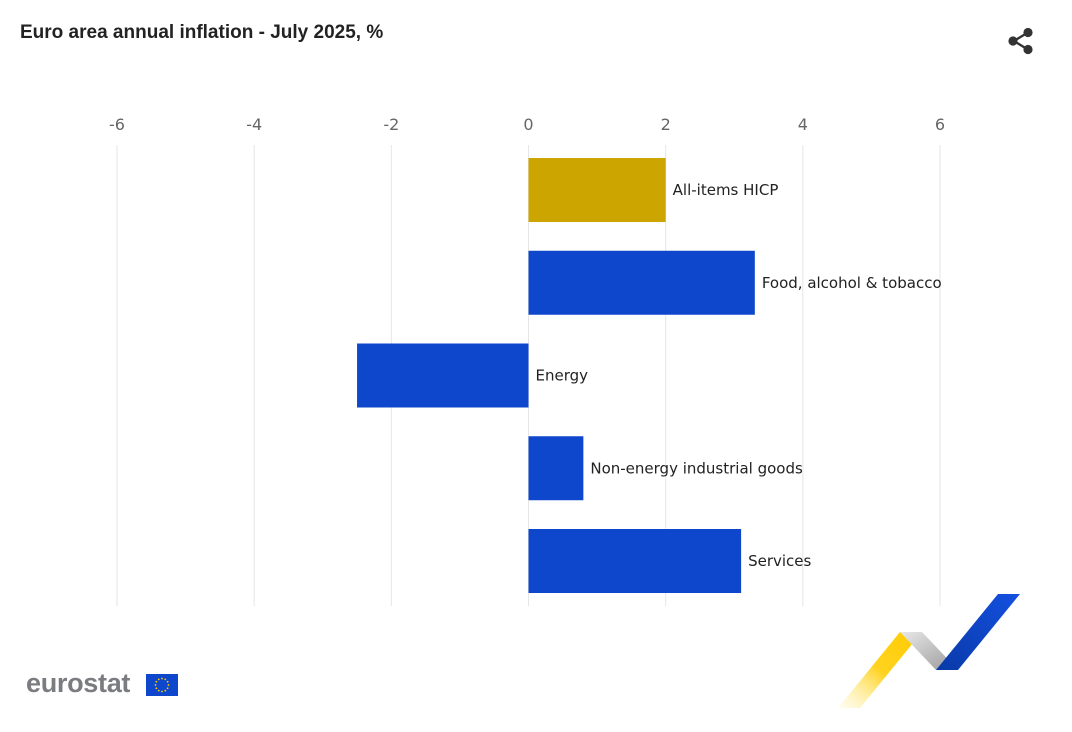  What do you see at coordinates (562, 376) in the screenshot?
I see `bar-label-2: Energy` at bounding box center [562, 376].